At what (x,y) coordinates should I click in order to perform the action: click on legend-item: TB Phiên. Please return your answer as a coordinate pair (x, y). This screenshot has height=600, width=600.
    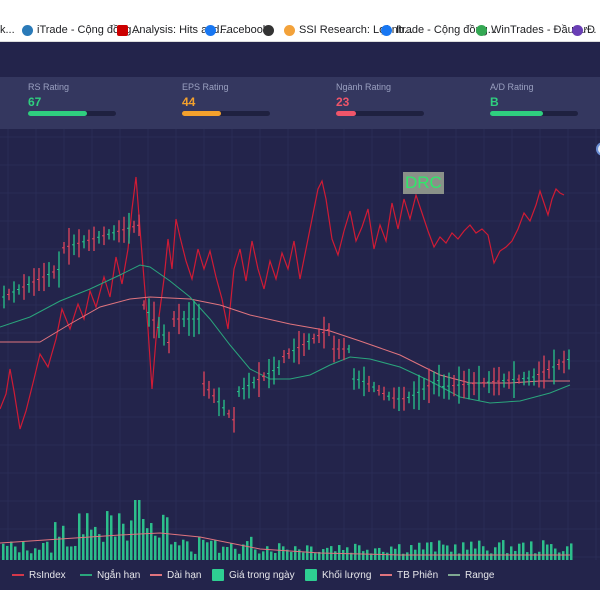
    Looking at the image, I should click on (409, 575).